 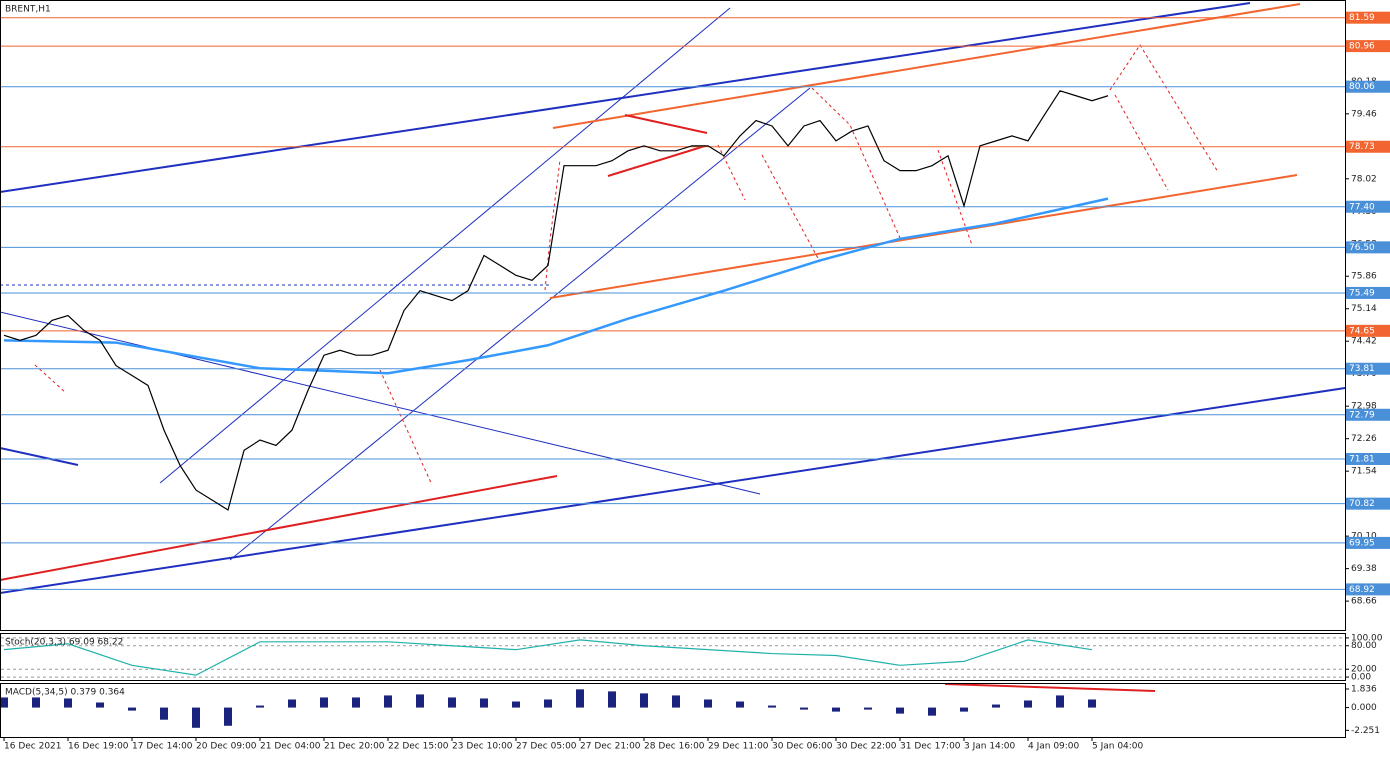 I want to click on x-tick-label: 20 Dec 09:00, so click(x=226, y=747).